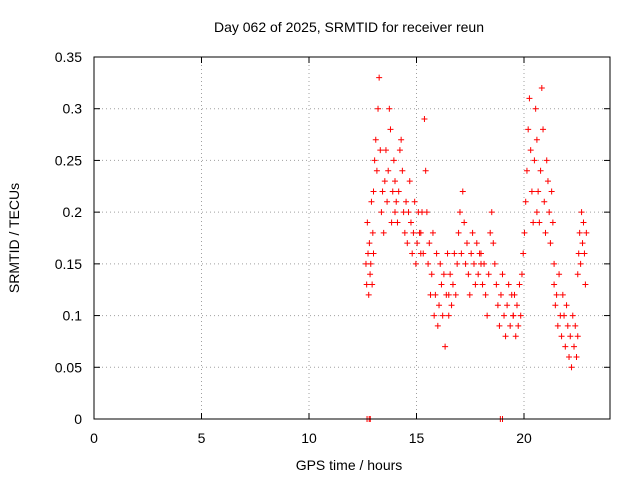 This screenshot has width=640, height=480. I want to click on x-tick-label: 15, so click(417, 438).